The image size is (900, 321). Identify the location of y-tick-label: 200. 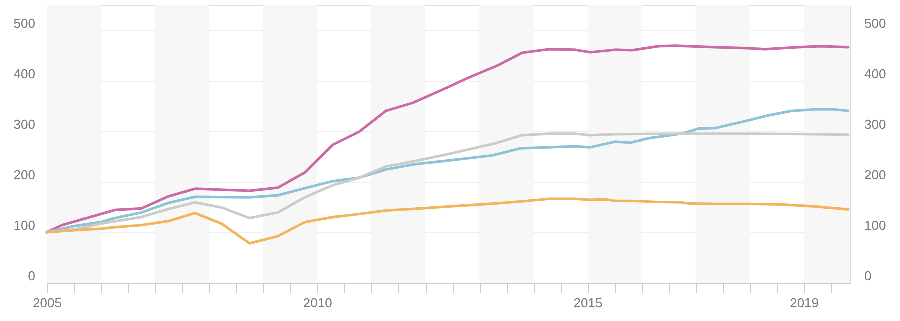
(25, 174).